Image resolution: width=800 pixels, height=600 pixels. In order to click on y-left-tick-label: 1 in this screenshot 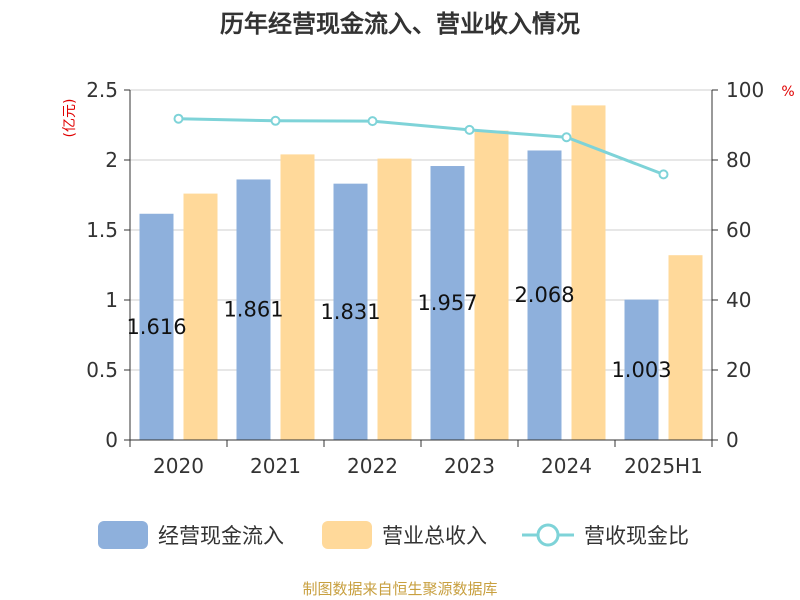, I will do `click(111, 300)`.